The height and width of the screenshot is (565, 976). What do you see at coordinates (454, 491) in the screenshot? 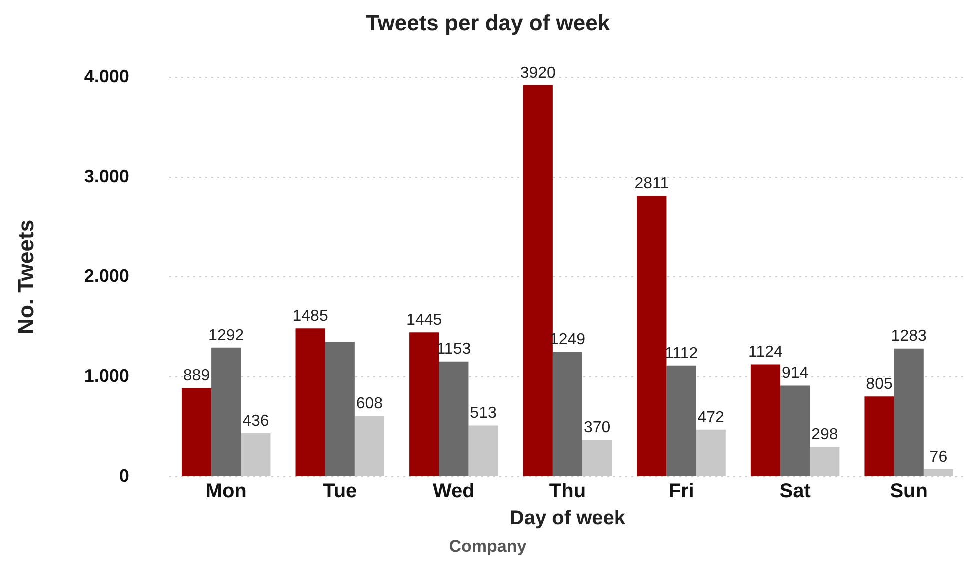
I see `x-tick-label: Wed` at bounding box center [454, 491].